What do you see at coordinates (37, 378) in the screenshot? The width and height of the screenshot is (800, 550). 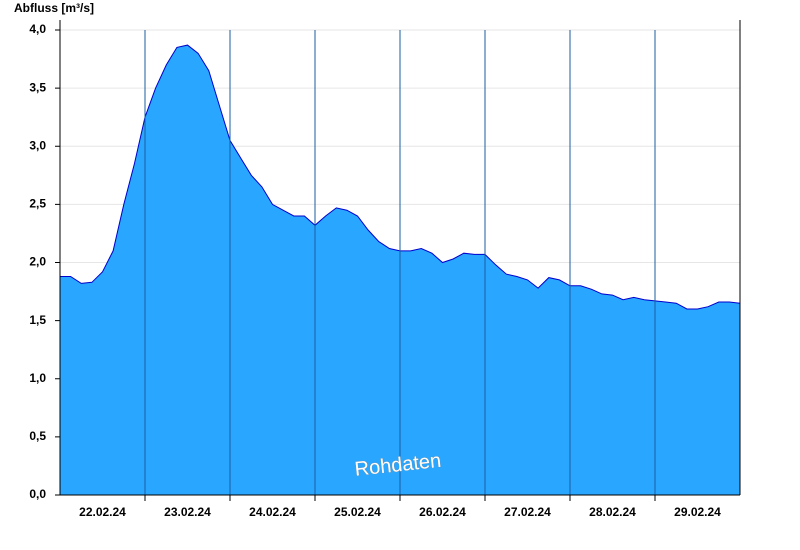 I see `y-tick-label: 1,0` at bounding box center [37, 378].